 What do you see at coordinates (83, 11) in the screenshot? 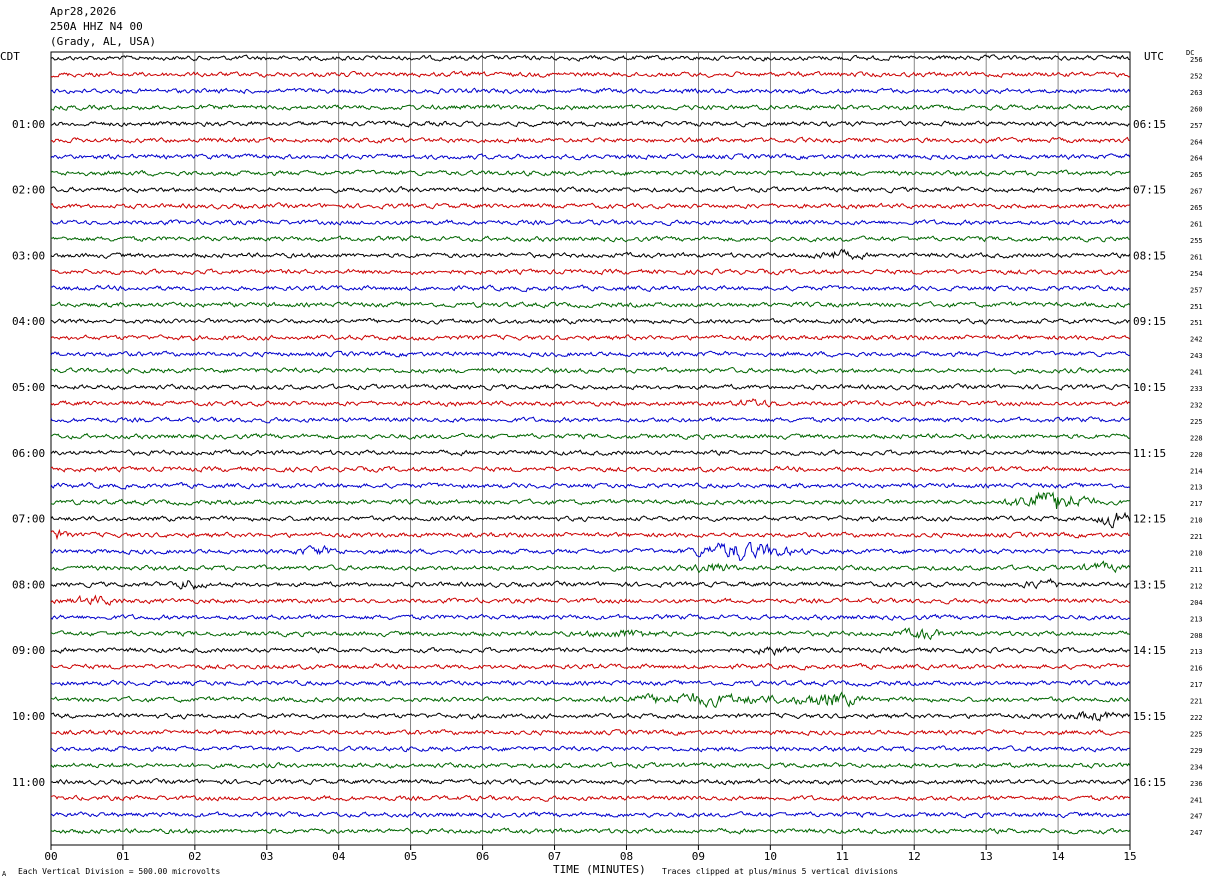
I see `header-date: Apr28,2026` at bounding box center [83, 11].